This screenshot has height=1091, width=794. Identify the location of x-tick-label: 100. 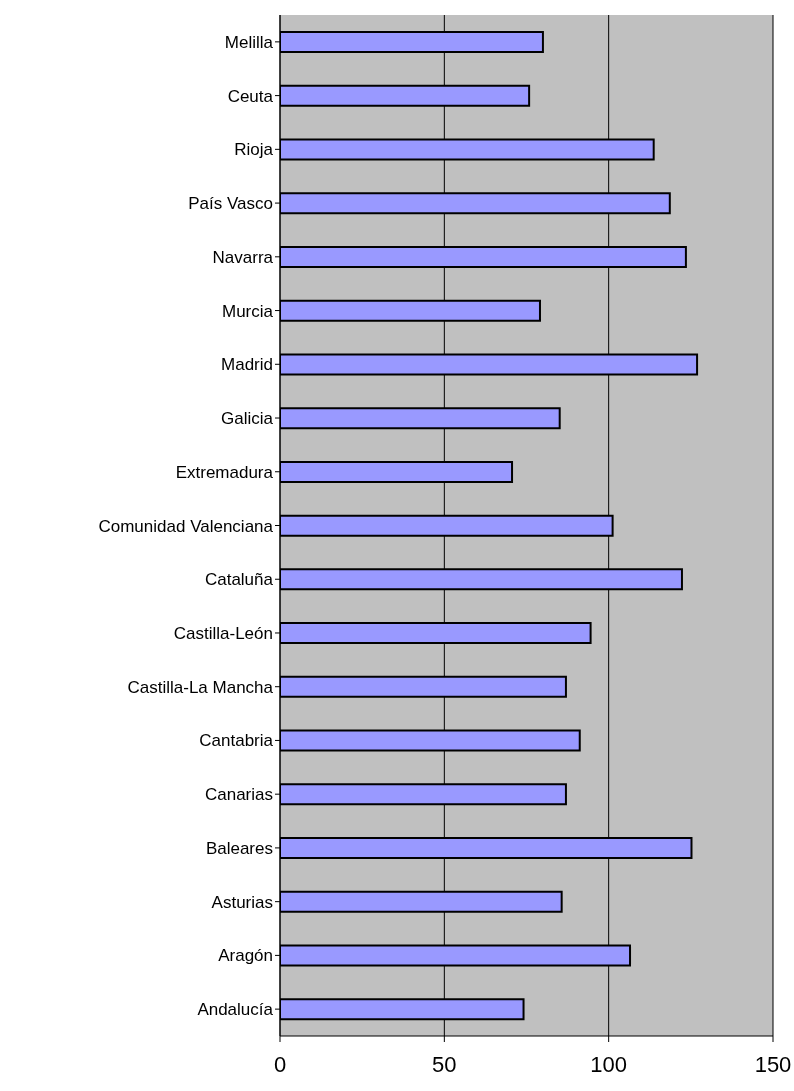
(609, 1064).